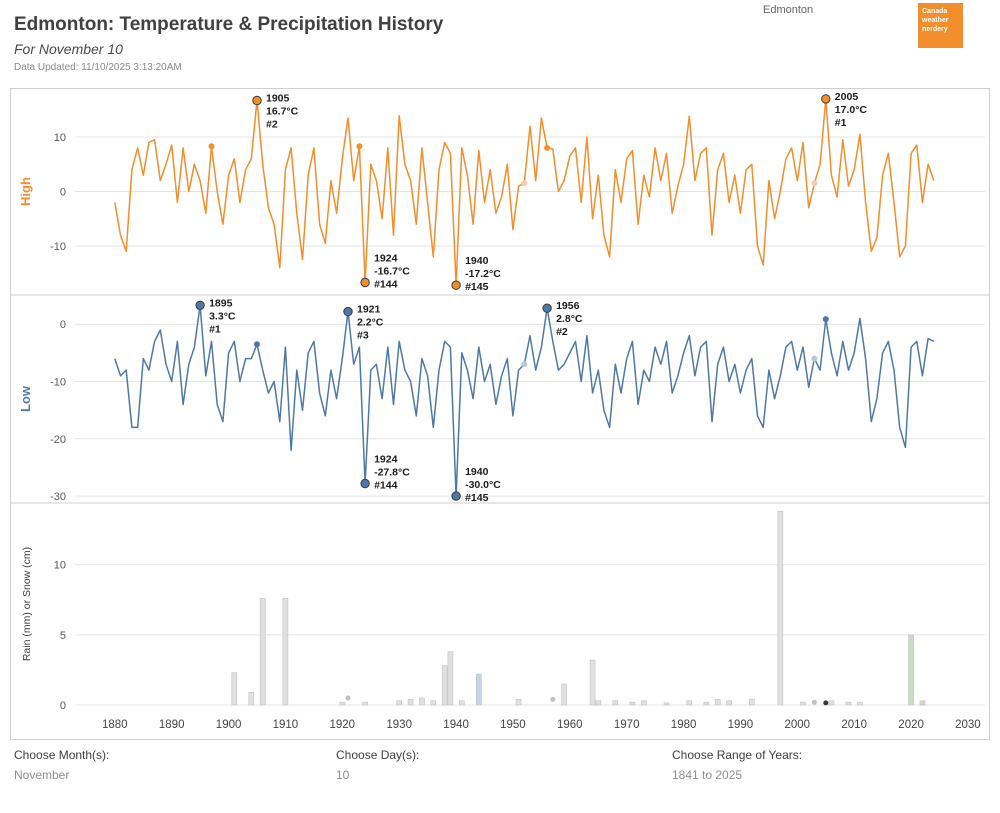 The height and width of the screenshot is (813, 1000). What do you see at coordinates (851, 110) in the screenshot?
I see `record-annotation: 17.0°C` at bounding box center [851, 110].